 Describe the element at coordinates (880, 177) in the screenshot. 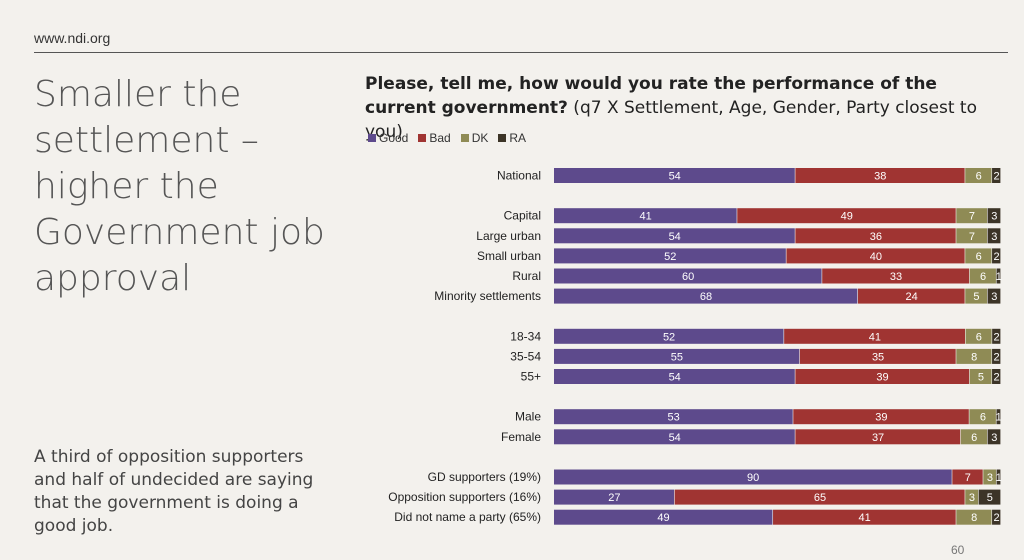

I see `data-label-bad-national: 38` at that location.